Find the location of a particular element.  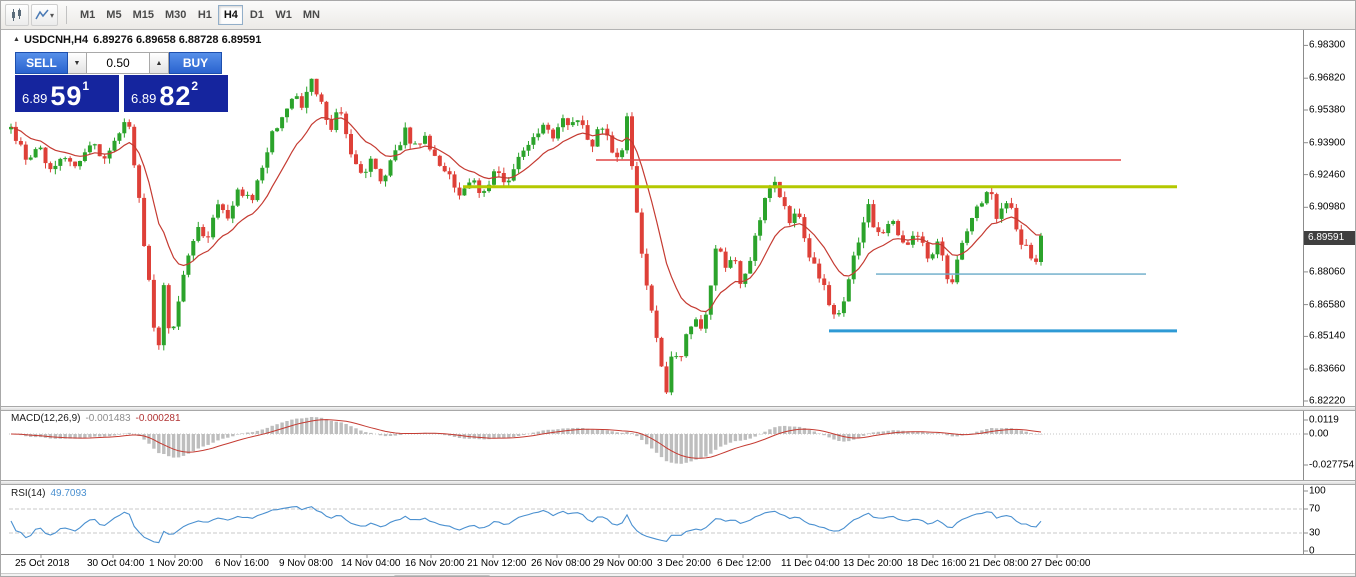

bid-ask-display: 6.89 59 1 6.89 82 2 is located at coordinates (121, 93).